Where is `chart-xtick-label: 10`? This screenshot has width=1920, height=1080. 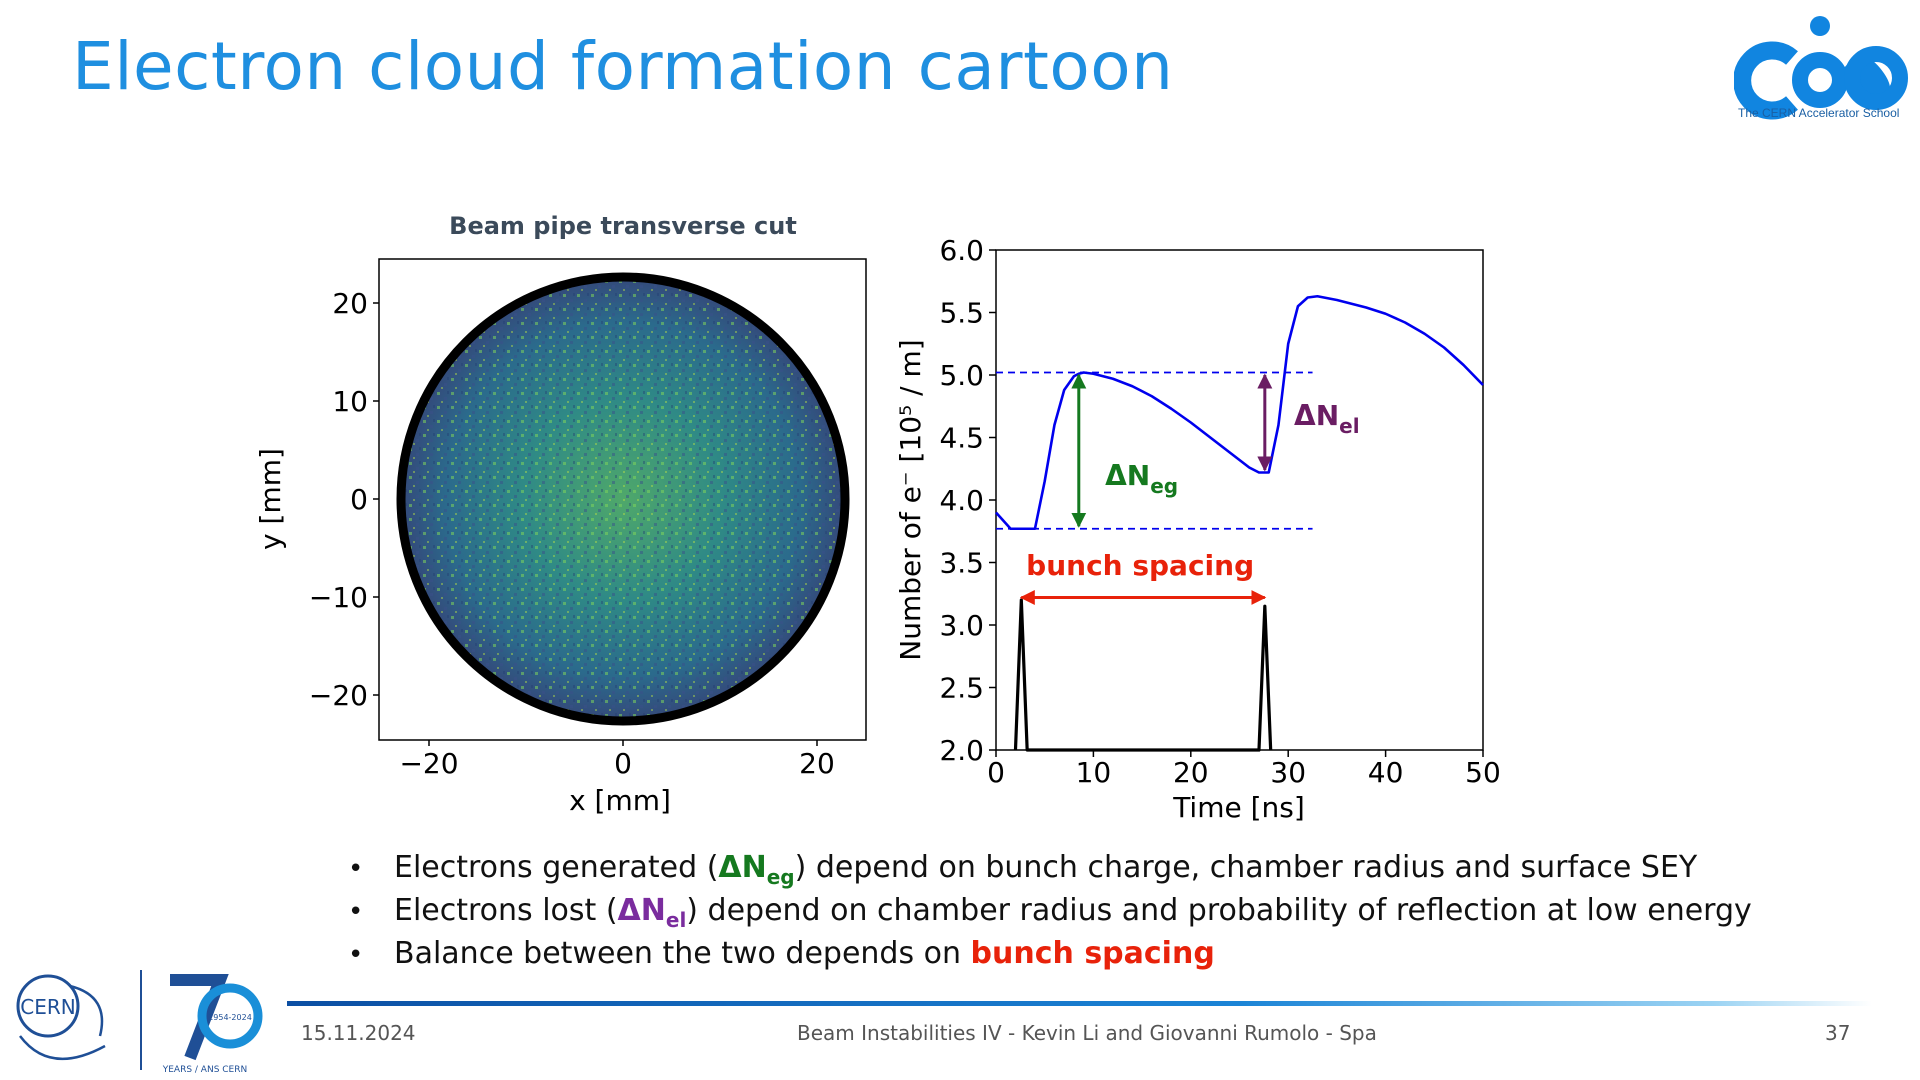
chart-xtick-label: 10 is located at coordinates (1094, 772).